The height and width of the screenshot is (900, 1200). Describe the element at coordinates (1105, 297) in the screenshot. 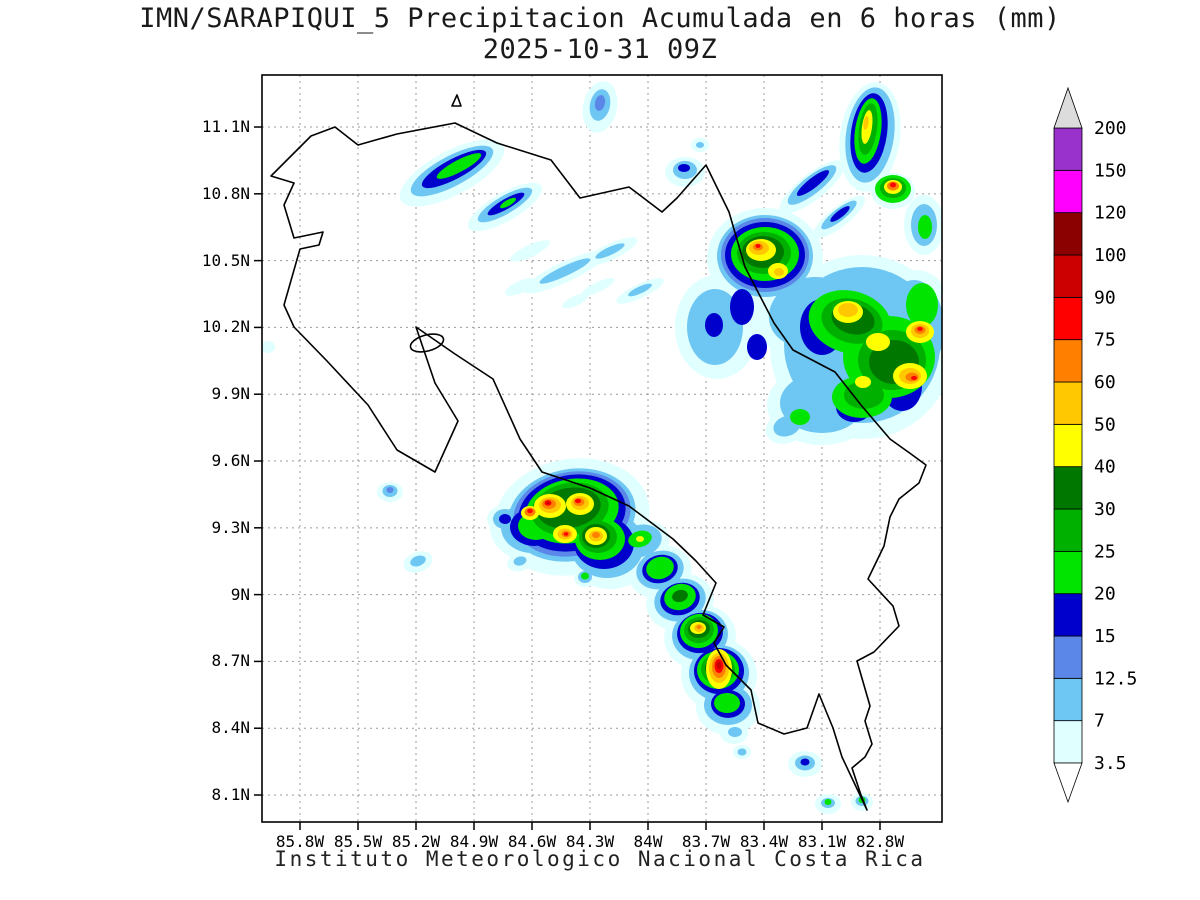

I see `colorbar-tick-label: 90` at that location.